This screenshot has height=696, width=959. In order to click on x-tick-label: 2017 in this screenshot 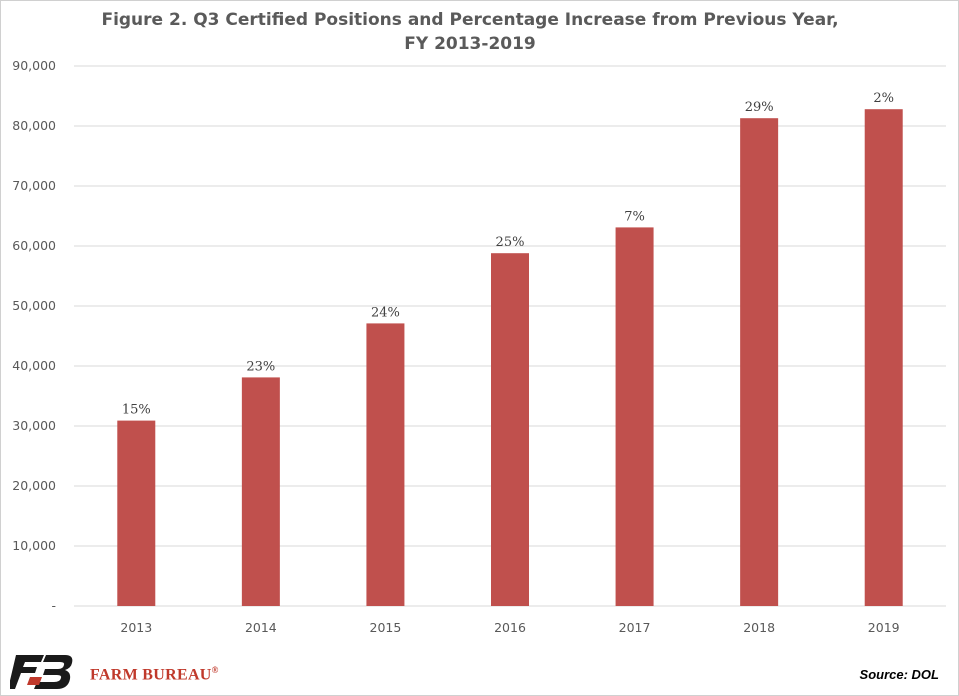, I will do `click(635, 627)`.